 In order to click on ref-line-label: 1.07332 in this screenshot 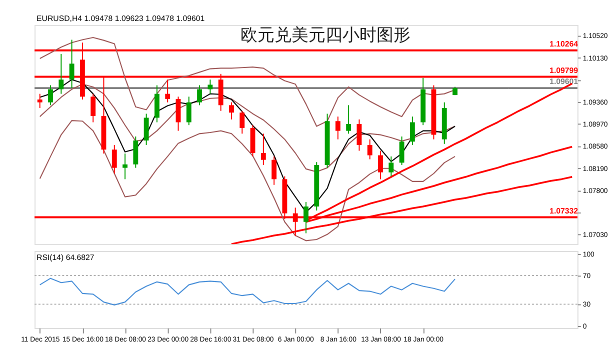, I will do `click(564, 211)`.